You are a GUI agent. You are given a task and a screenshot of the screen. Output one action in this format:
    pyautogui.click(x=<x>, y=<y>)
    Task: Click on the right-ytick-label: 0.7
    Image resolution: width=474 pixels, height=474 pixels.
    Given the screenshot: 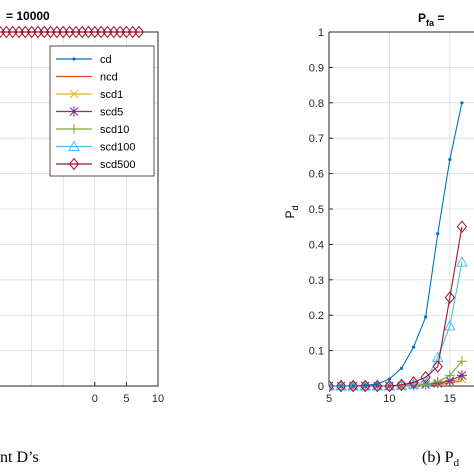 What is the action you would take?
    pyautogui.click(x=316, y=139)
    